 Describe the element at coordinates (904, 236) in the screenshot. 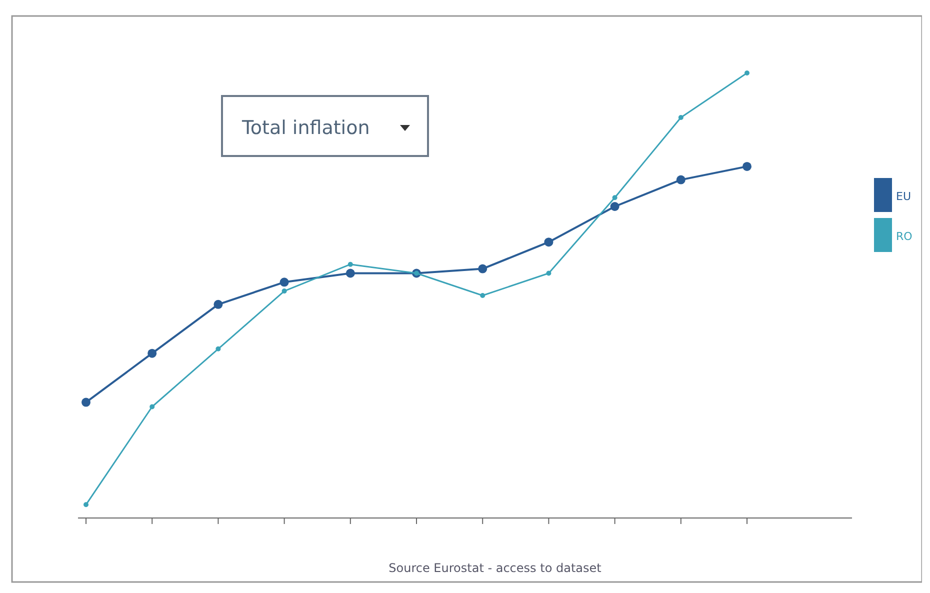

I see `text: RO` at that location.